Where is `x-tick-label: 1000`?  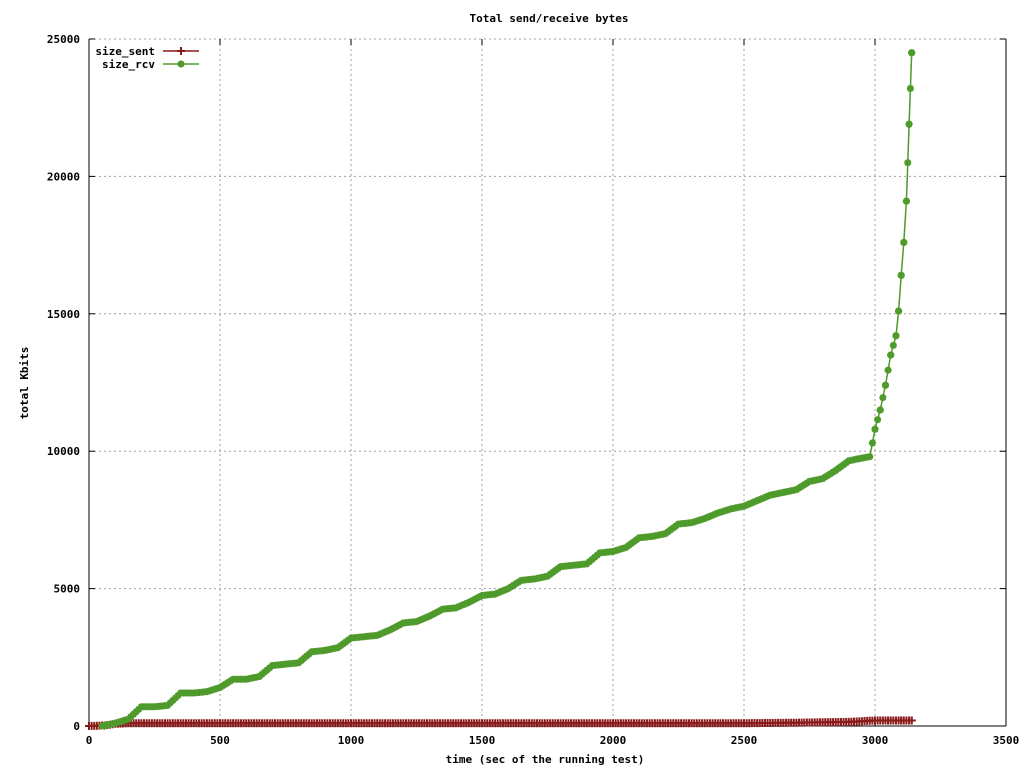
x-tick-label: 1000 is located at coordinates (351, 740).